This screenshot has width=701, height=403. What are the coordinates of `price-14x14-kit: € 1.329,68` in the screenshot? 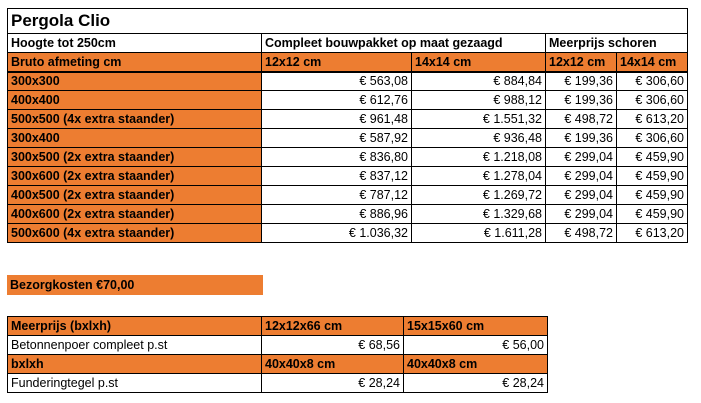 It's located at (478, 214).